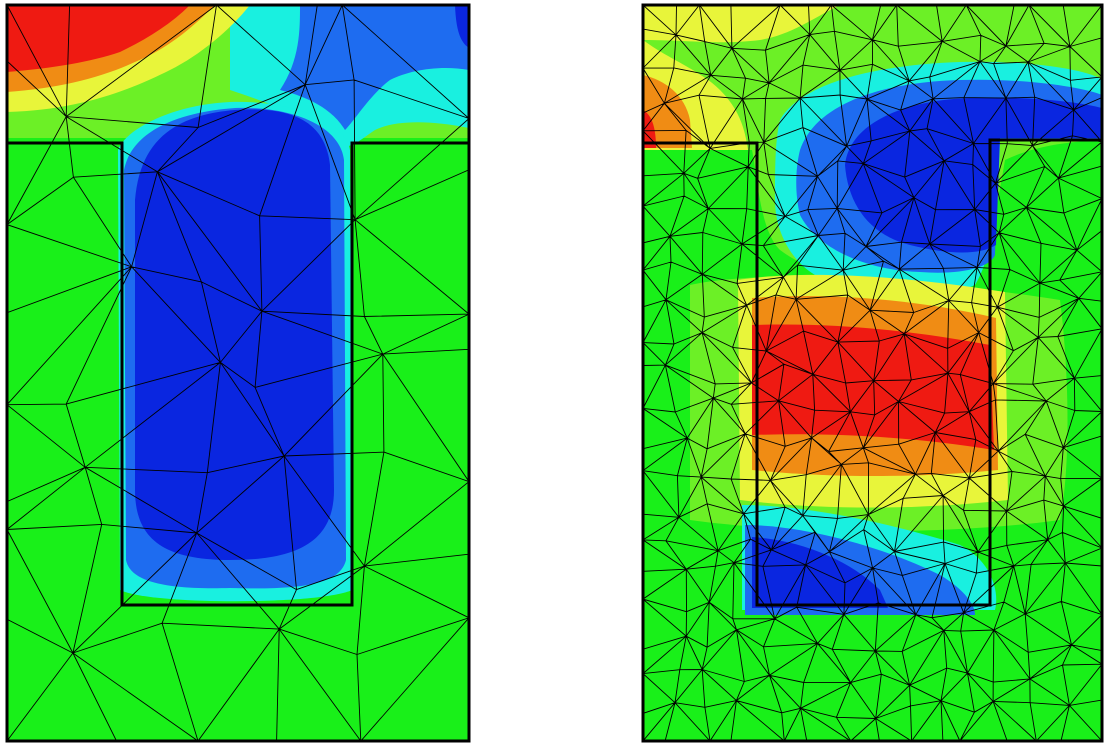  What do you see at coordinates (820, 572) in the screenshot?
I see `right-bottom-darkblue` at bounding box center [820, 572].